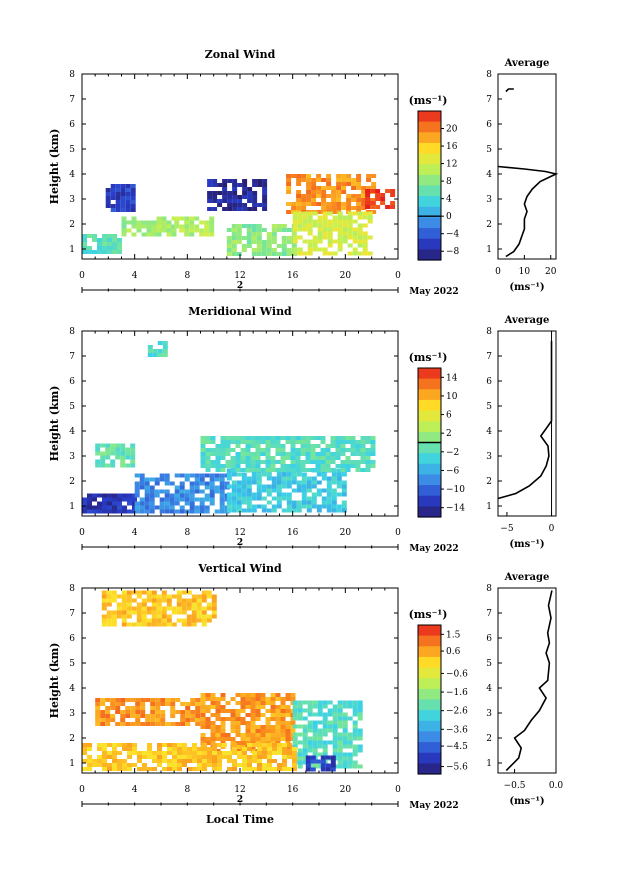  Describe the element at coordinates (293, 533) in the screenshot. I see `x-tick-label: 16` at that location.